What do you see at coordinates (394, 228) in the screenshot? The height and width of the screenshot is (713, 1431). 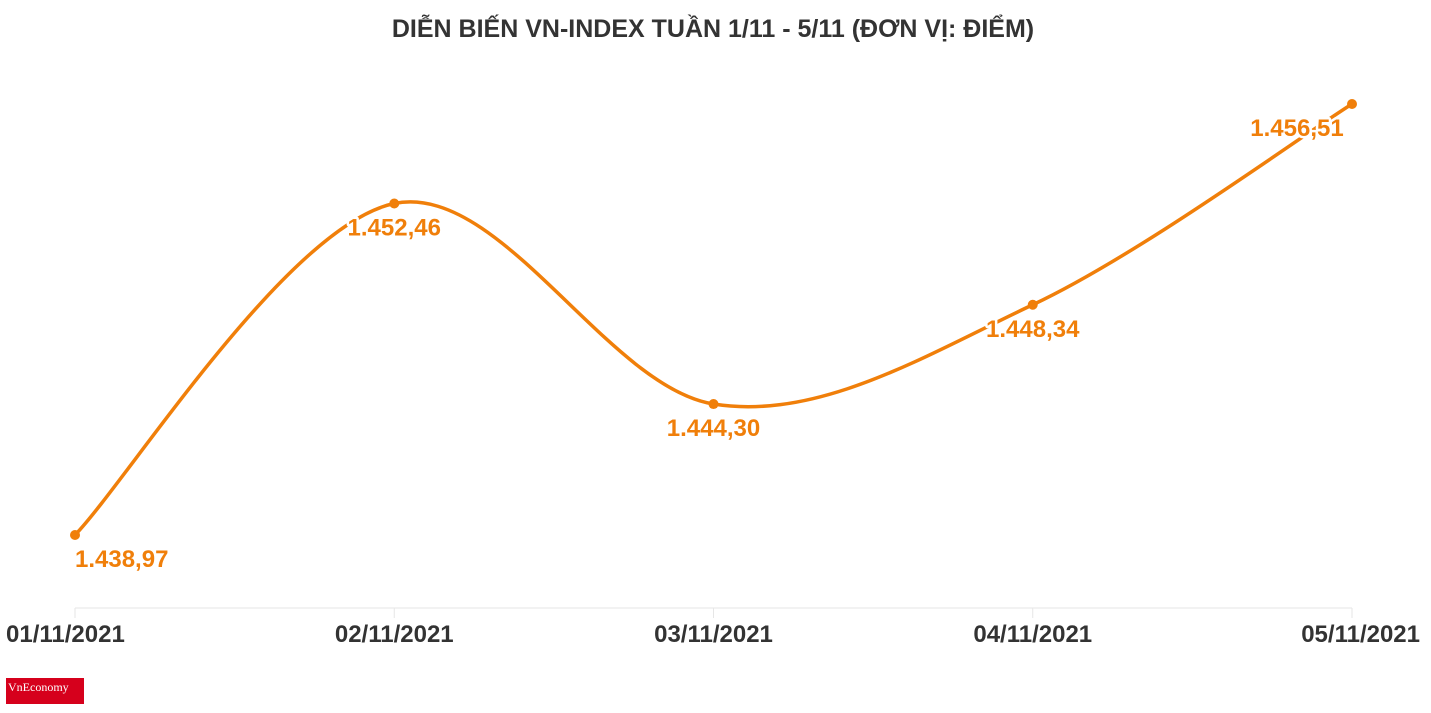 I see `data-label: 1.452,46` at bounding box center [394, 228].